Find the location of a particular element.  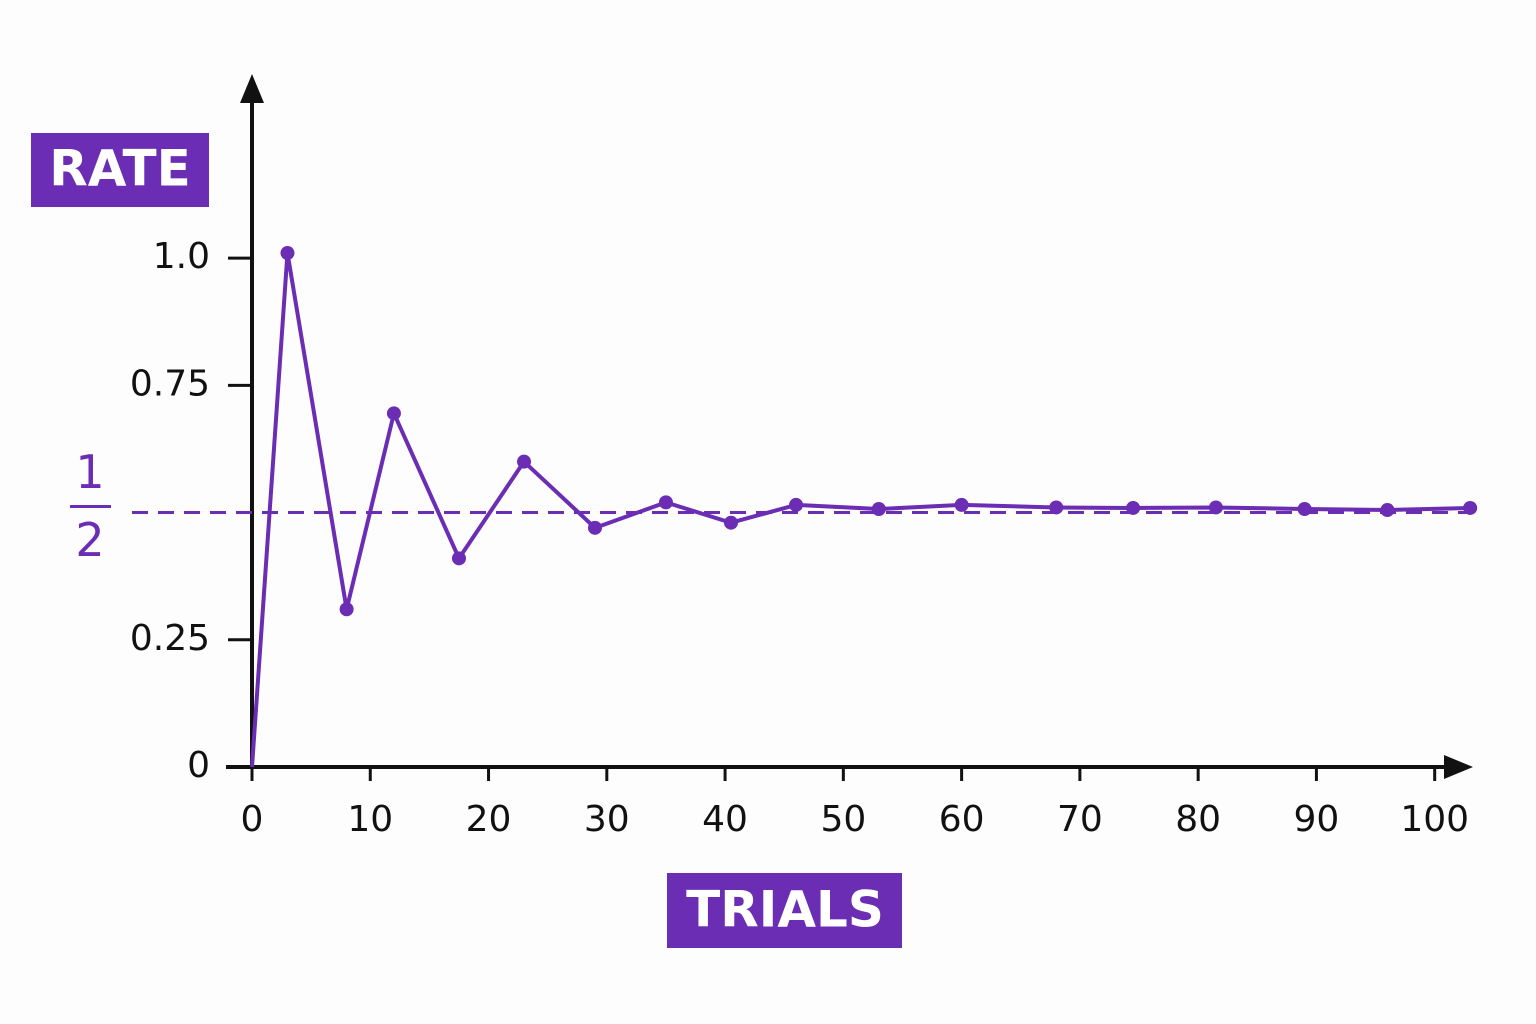

y-tick-label: 0 is located at coordinates (198, 765).